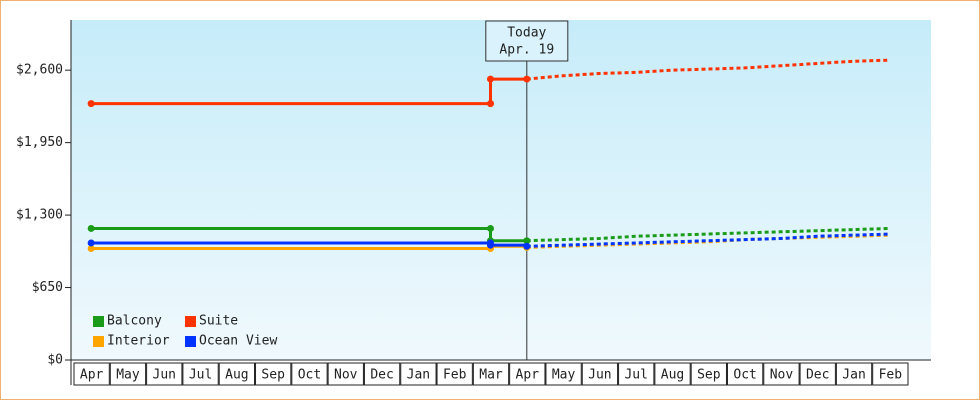 The image size is (980, 400). I want to click on today-box, so click(527, 41).